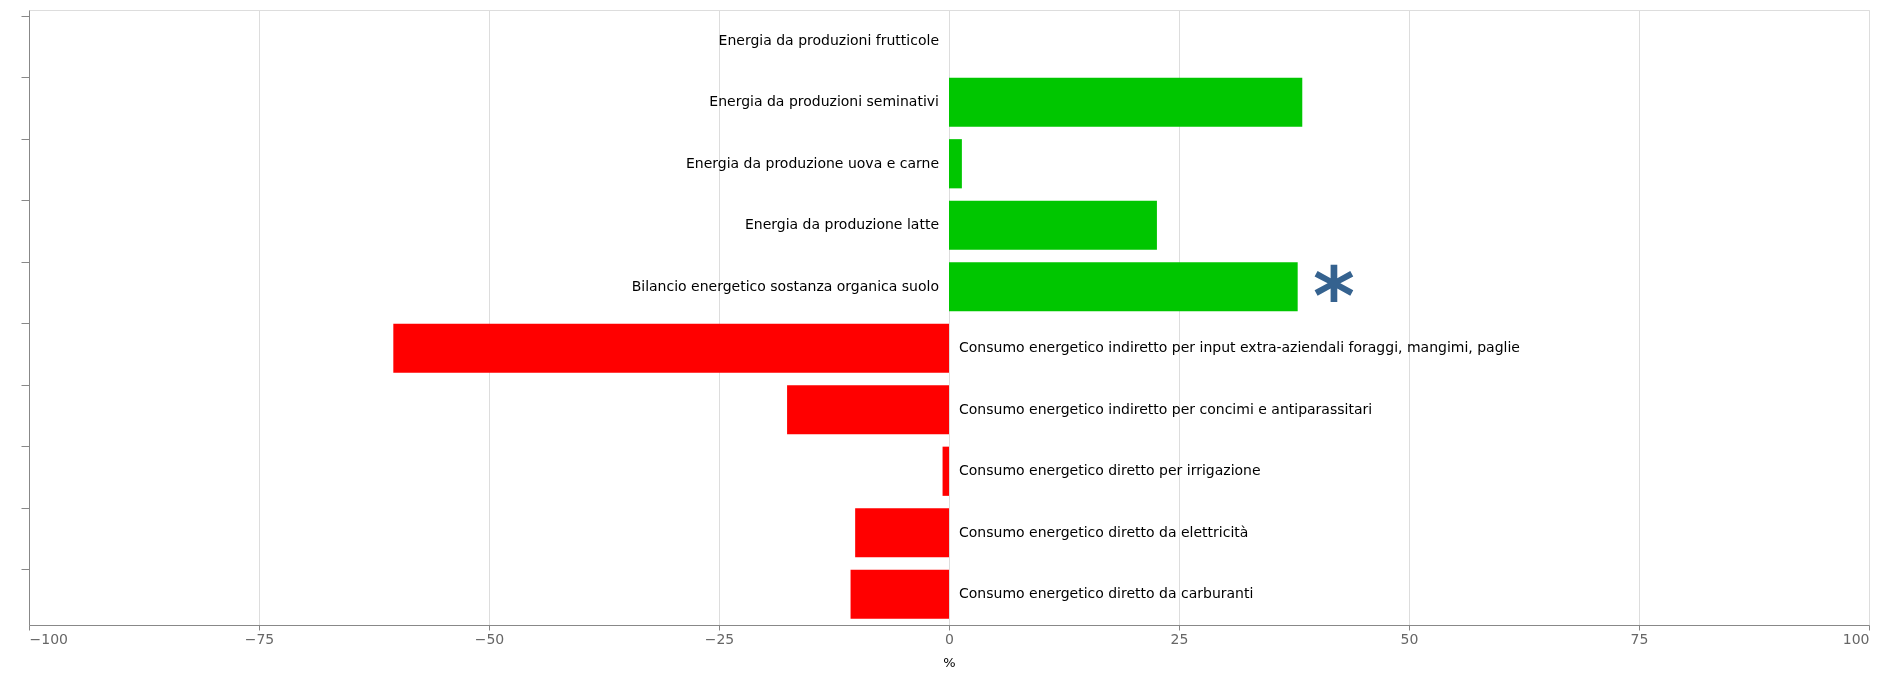  I want to click on x-tick-label: 50, so click(1409, 638).